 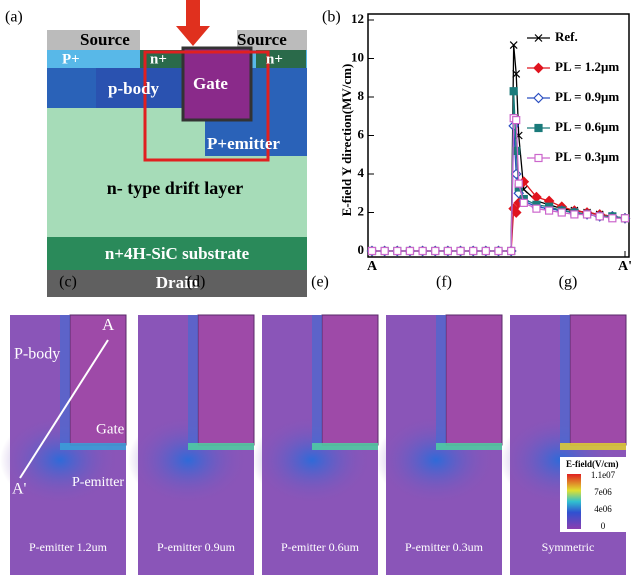 What do you see at coordinates (320, 282) in the screenshot?
I see `panel-label: (e)` at bounding box center [320, 282].